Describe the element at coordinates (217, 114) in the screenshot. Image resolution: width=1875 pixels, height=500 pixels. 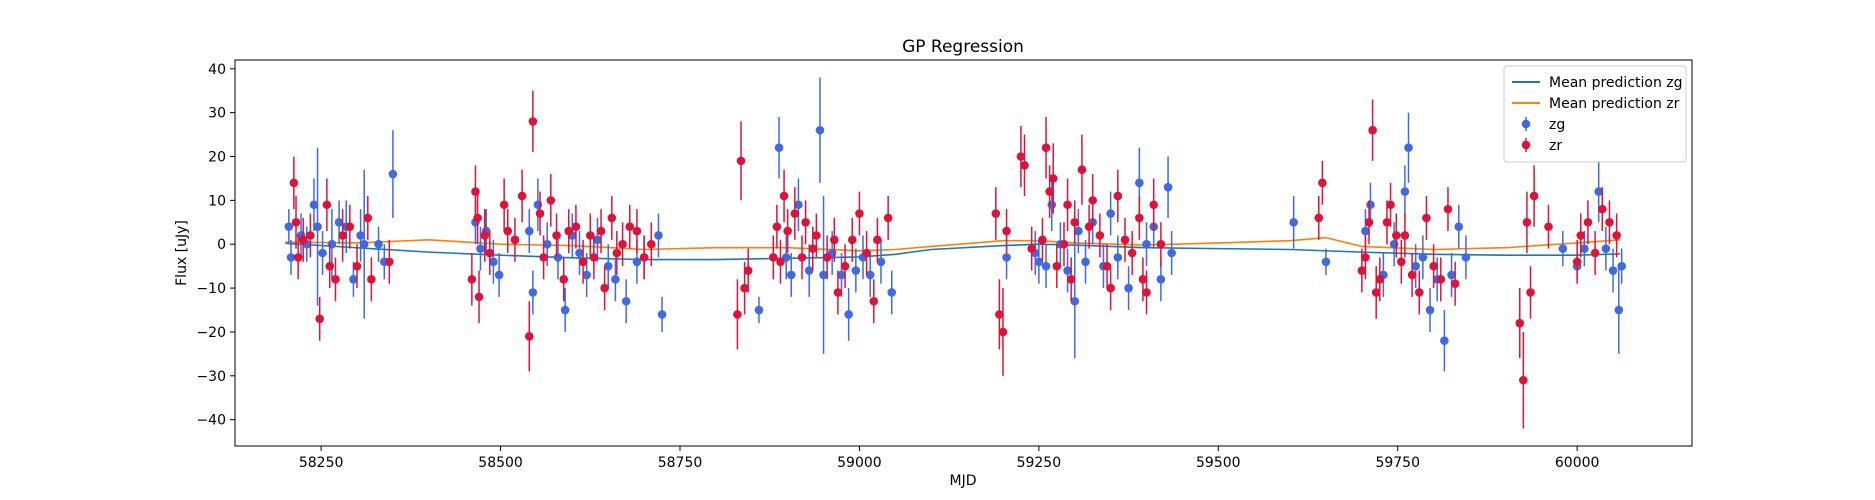
I see `y-tick-label: 30` at that location.